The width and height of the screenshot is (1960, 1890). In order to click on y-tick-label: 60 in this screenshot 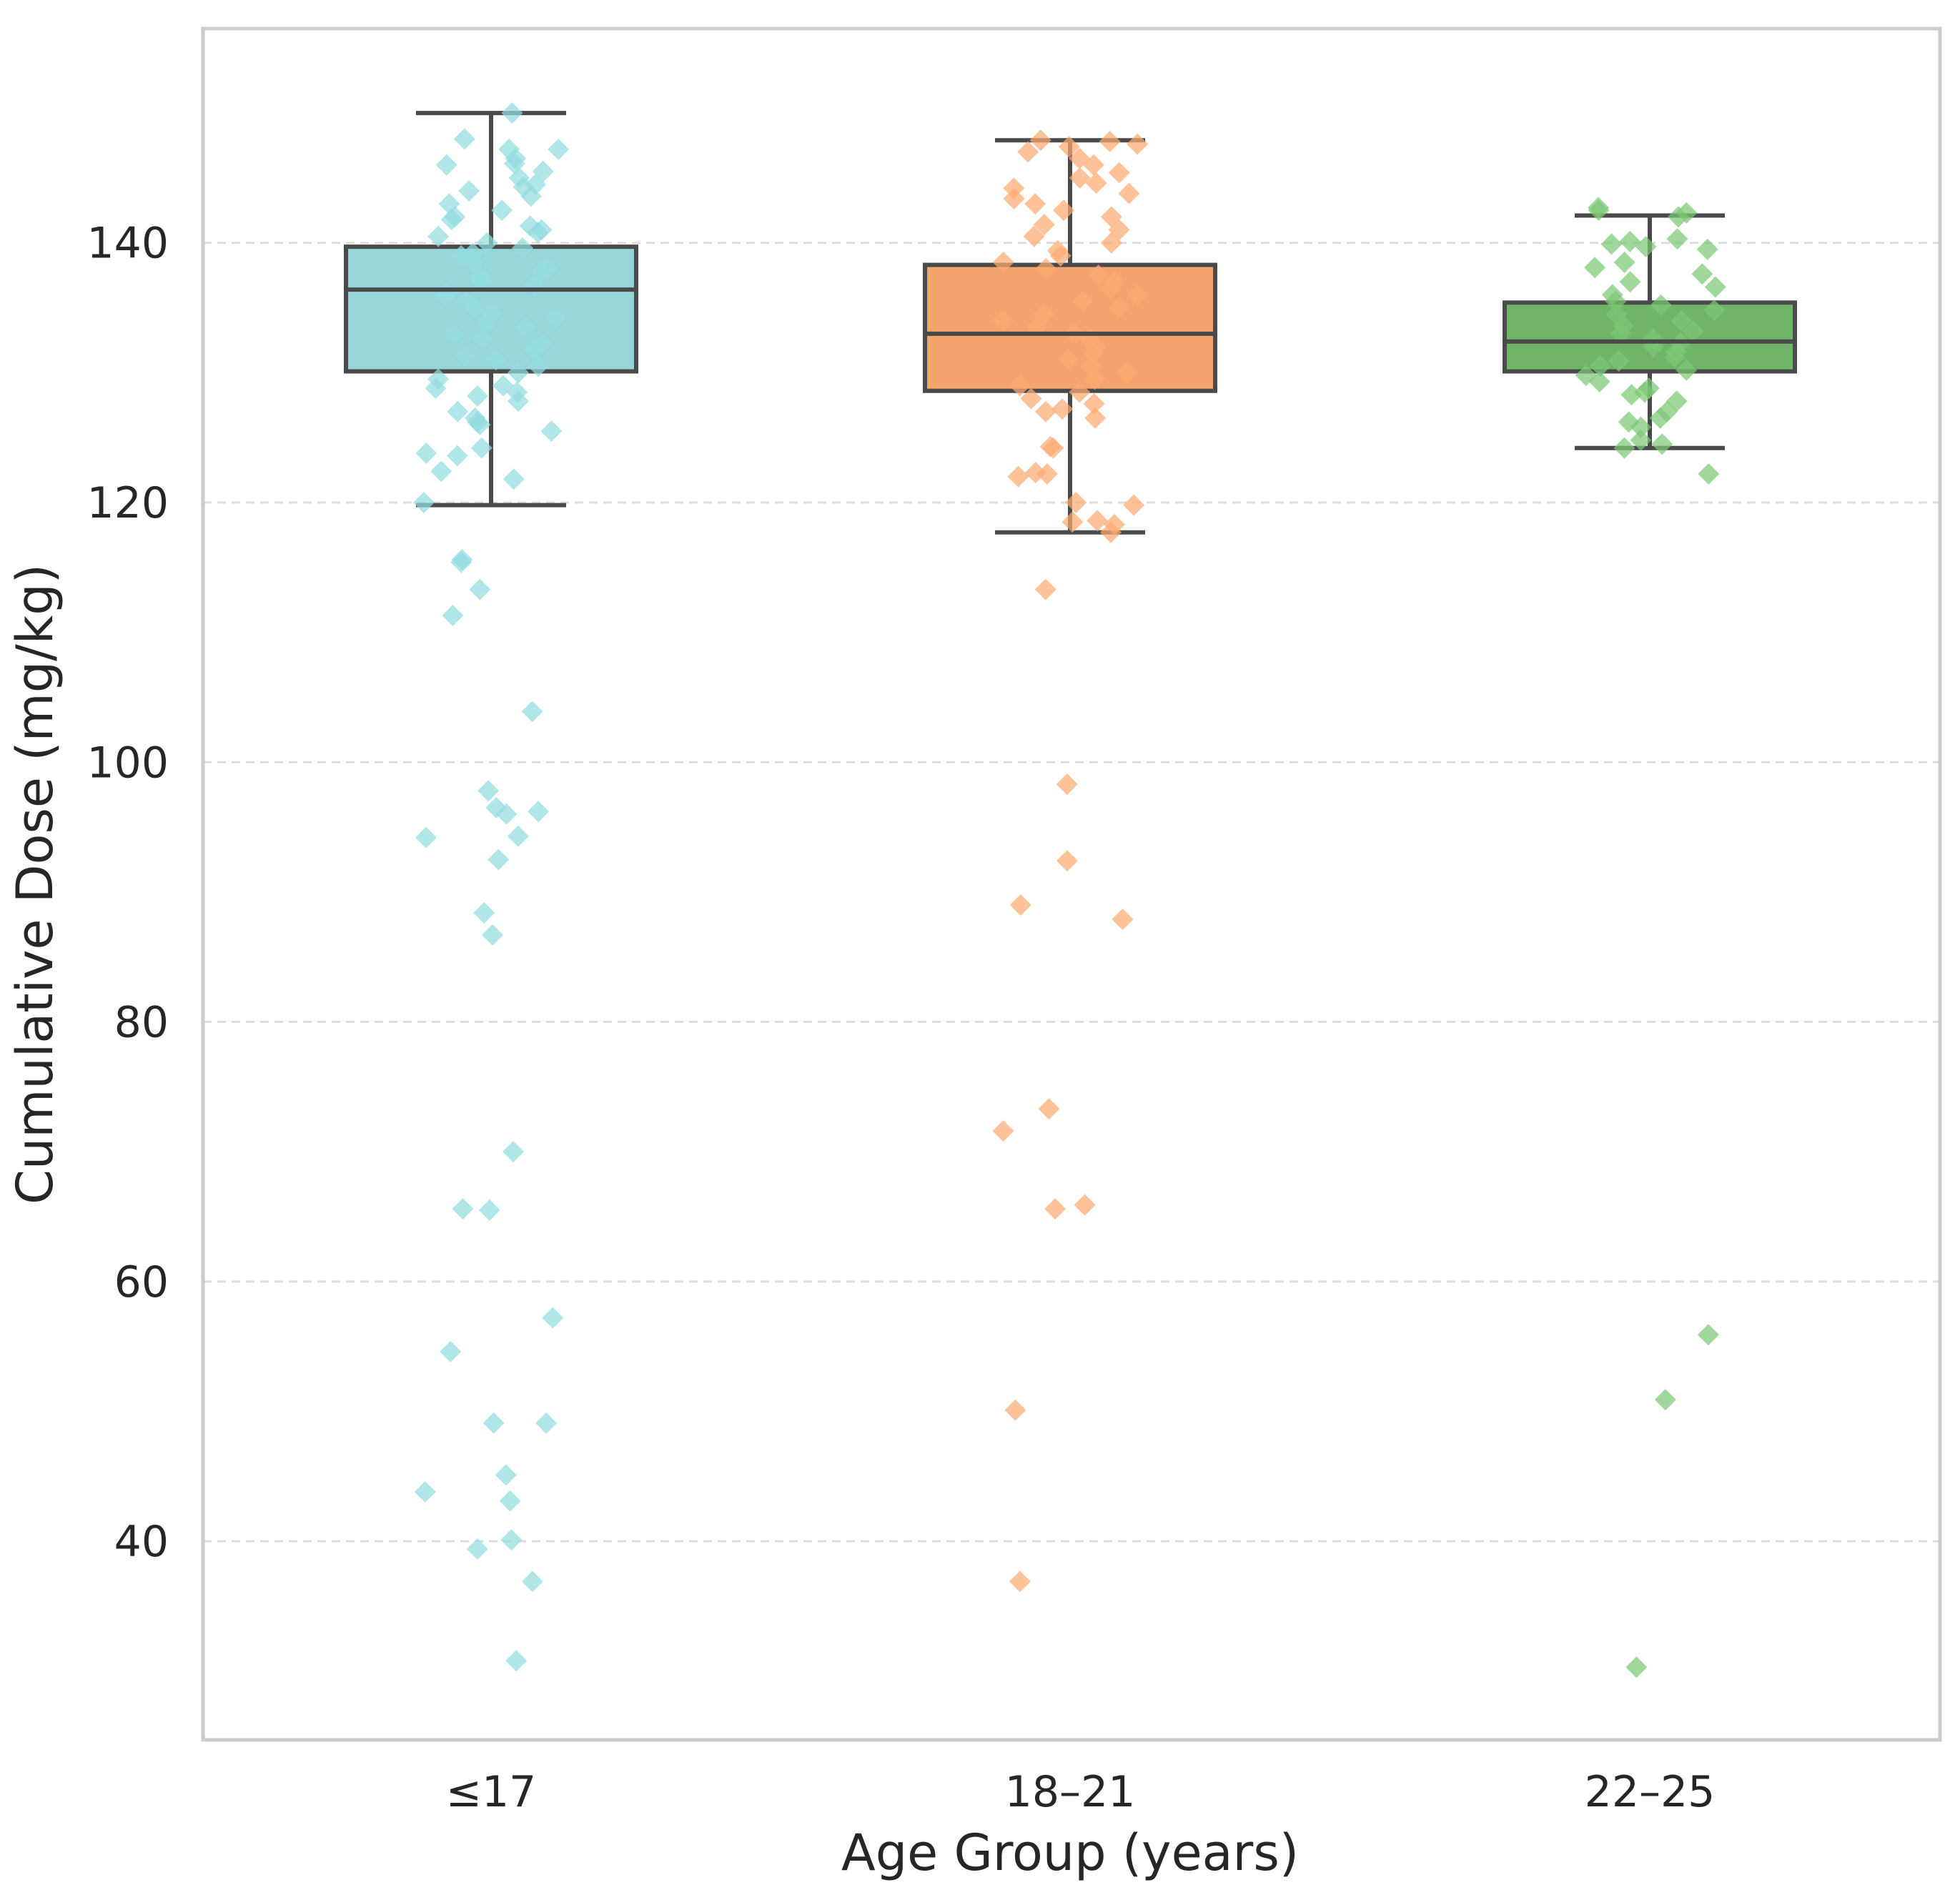, I will do `click(141, 1282)`.